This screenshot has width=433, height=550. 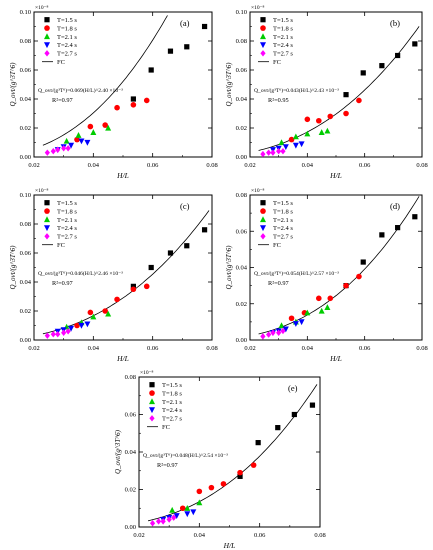 What do you see at coordinates (185, 206) in the screenshot?
I see `panel-label: (c)` at bounding box center [185, 206].